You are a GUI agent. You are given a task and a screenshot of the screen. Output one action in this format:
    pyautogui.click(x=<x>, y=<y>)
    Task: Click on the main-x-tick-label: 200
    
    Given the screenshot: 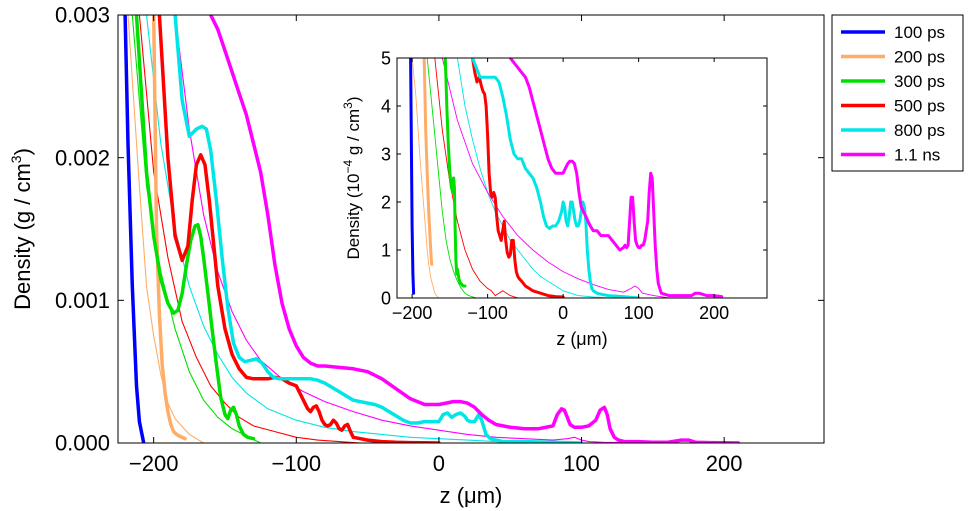 What is the action you would take?
    pyautogui.click(x=724, y=463)
    